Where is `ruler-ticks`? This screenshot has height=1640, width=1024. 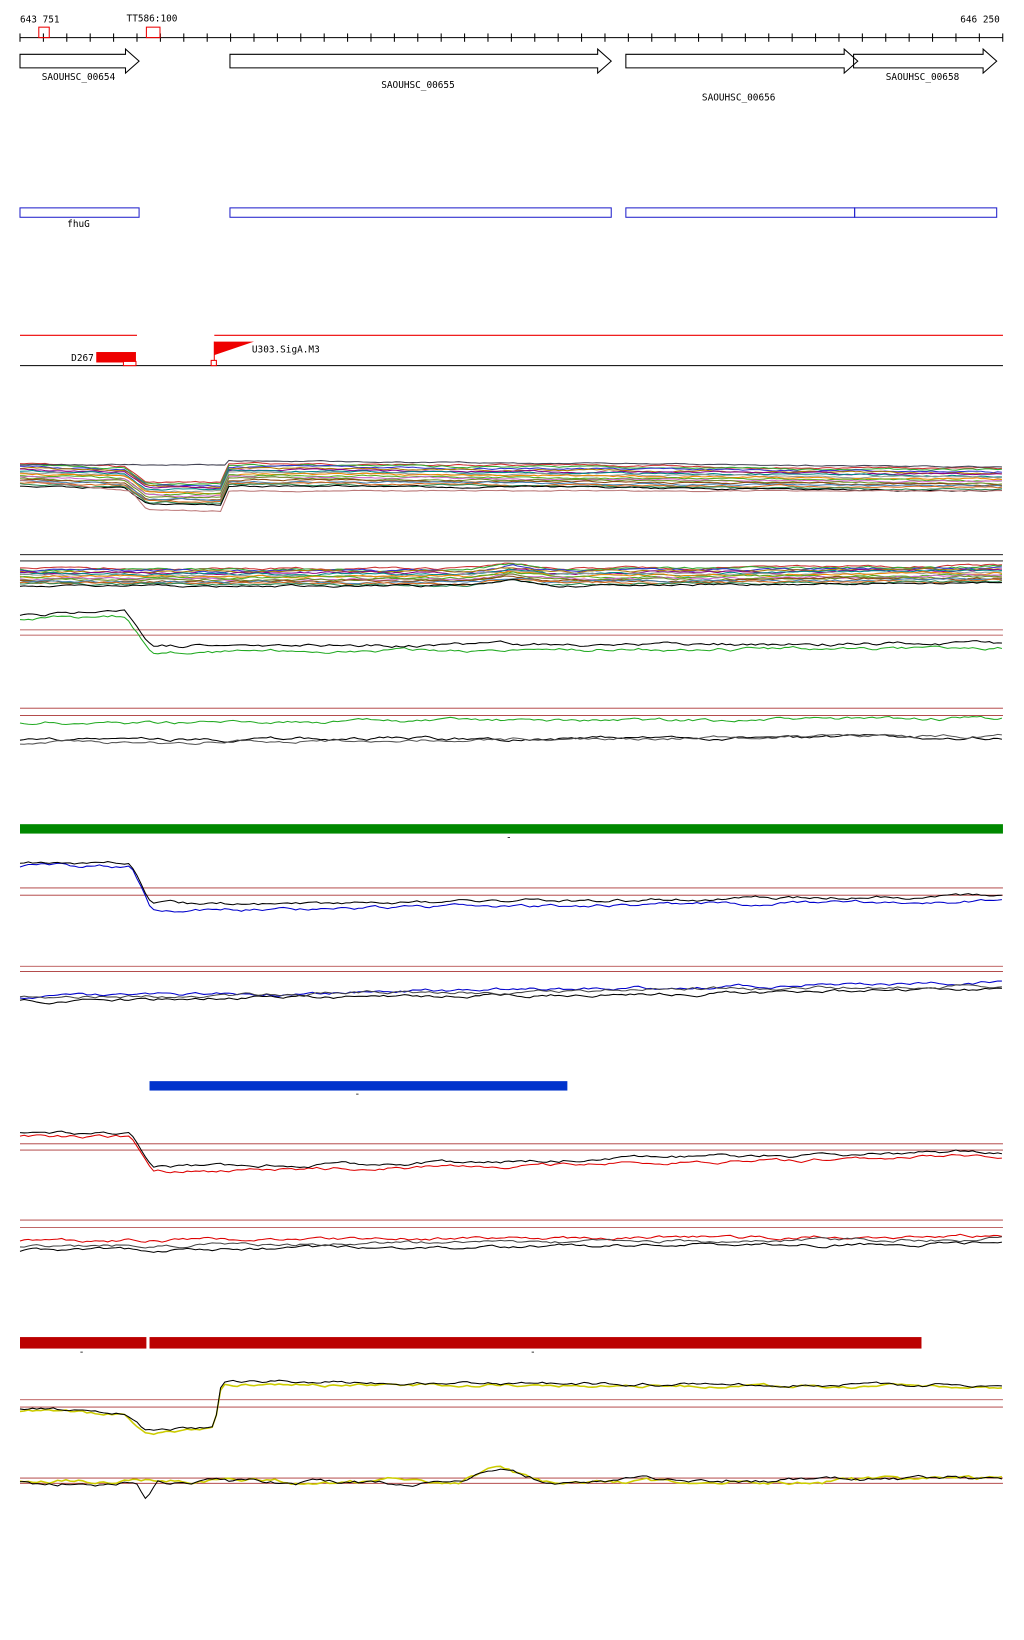
ruler-ticks is located at coordinates (511, 37).